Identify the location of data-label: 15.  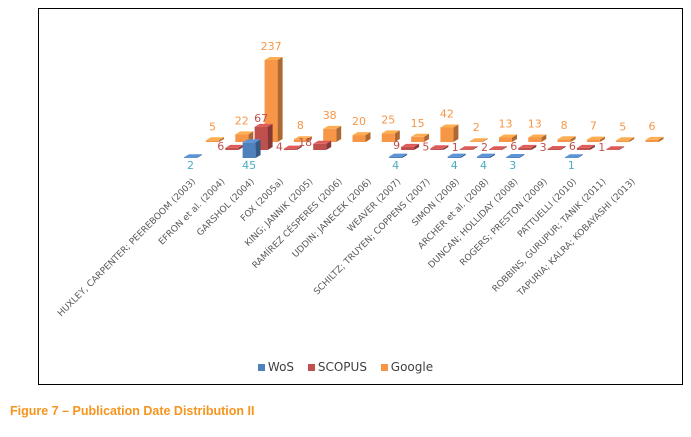
(418, 123).